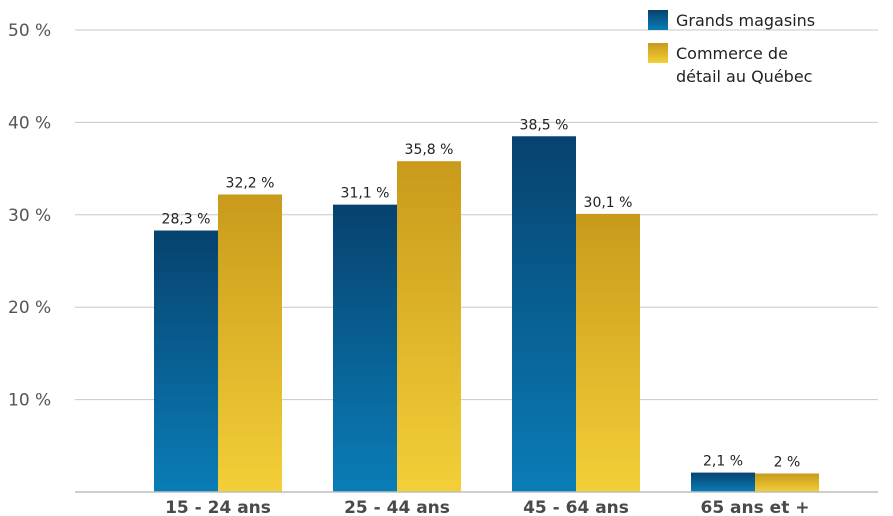  Describe the element at coordinates (250, 183) in the screenshot. I see `data-label: 32,2 %` at that location.